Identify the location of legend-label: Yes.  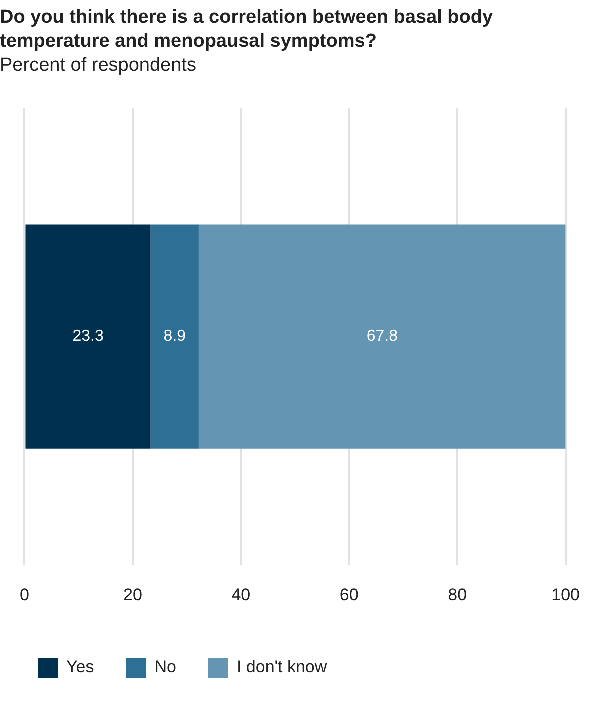
(80, 667).